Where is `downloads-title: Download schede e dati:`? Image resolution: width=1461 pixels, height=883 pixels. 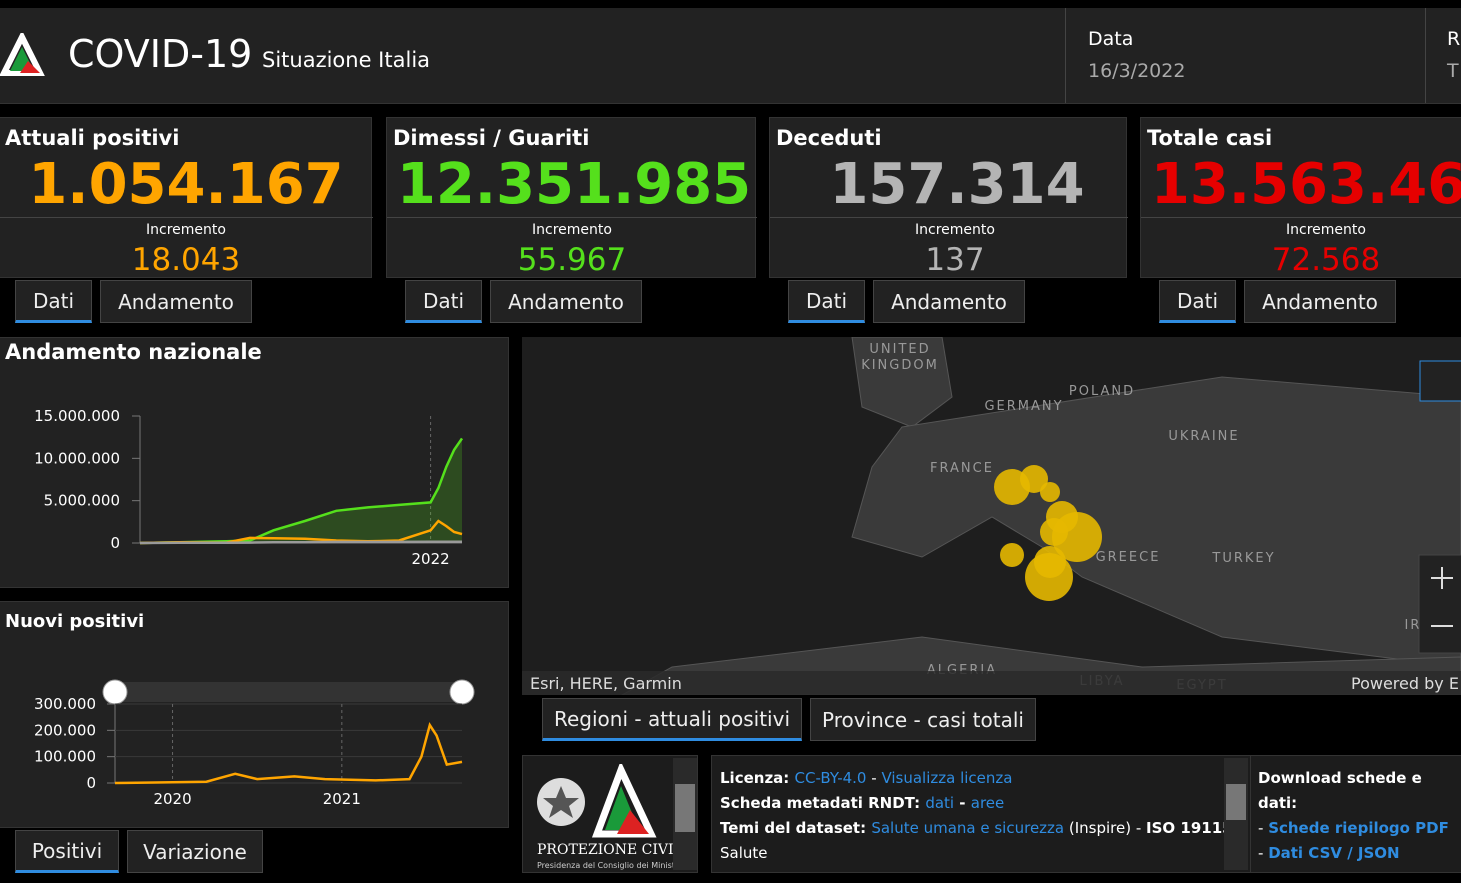
downloads-title: Download schede e dati: is located at coordinates (1340, 790).